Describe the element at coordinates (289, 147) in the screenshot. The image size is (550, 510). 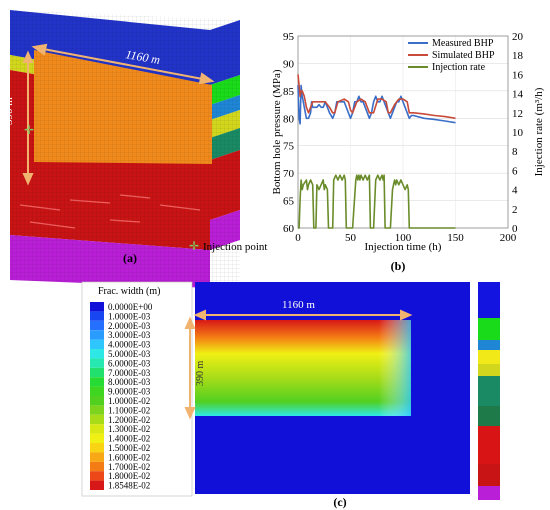
I see `y-tick-label: 75` at that location.